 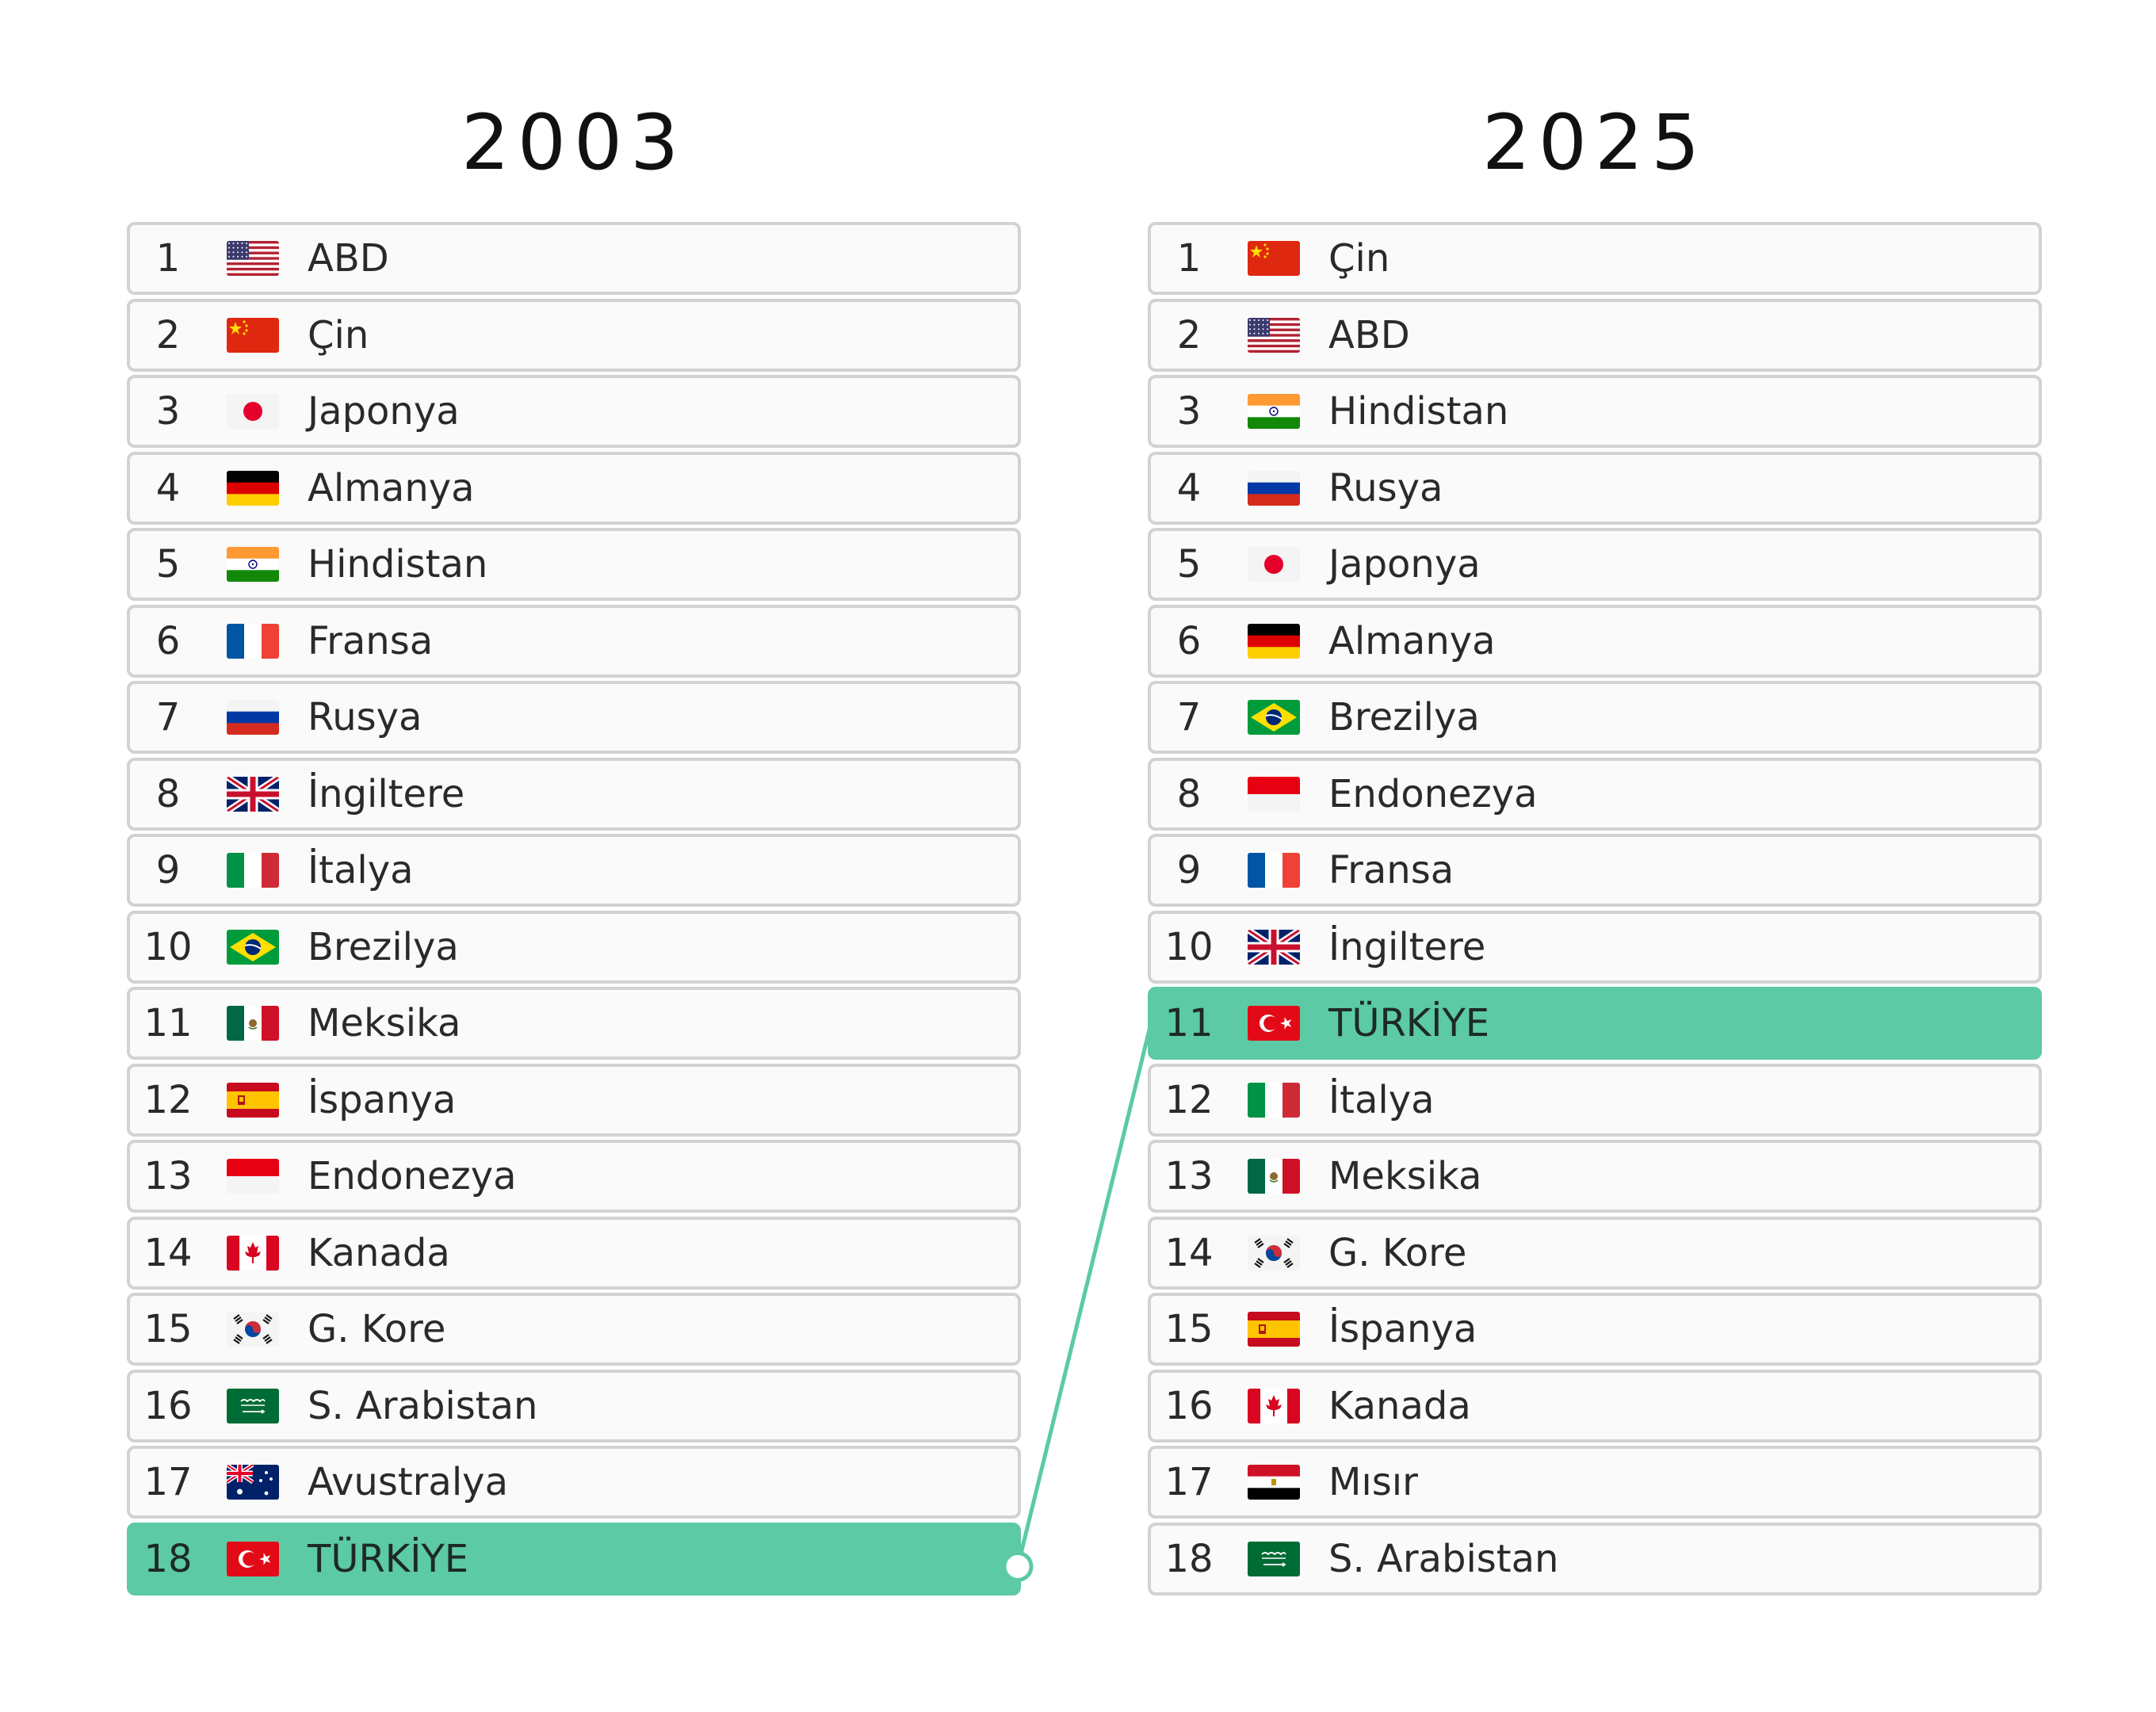 What do you see at coordinates (253, 1177) in the screenshot?
I see `indonesia-flag-icon` at bounding box center [253, 1177].